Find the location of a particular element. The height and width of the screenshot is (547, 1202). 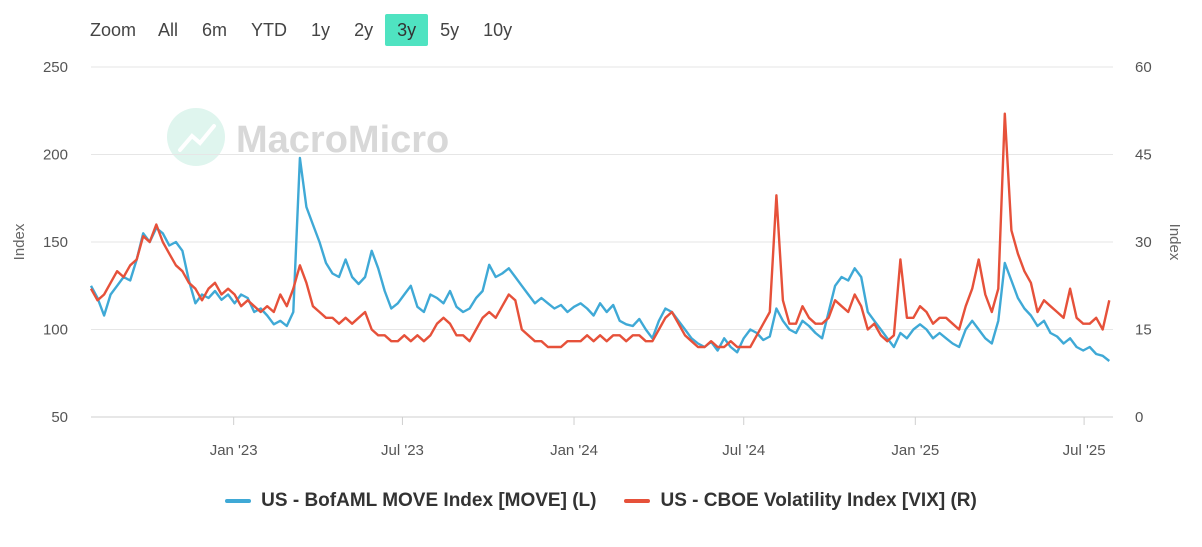

right-axis: 0 15 30 45 60 is located at coordinates (1143, 242).